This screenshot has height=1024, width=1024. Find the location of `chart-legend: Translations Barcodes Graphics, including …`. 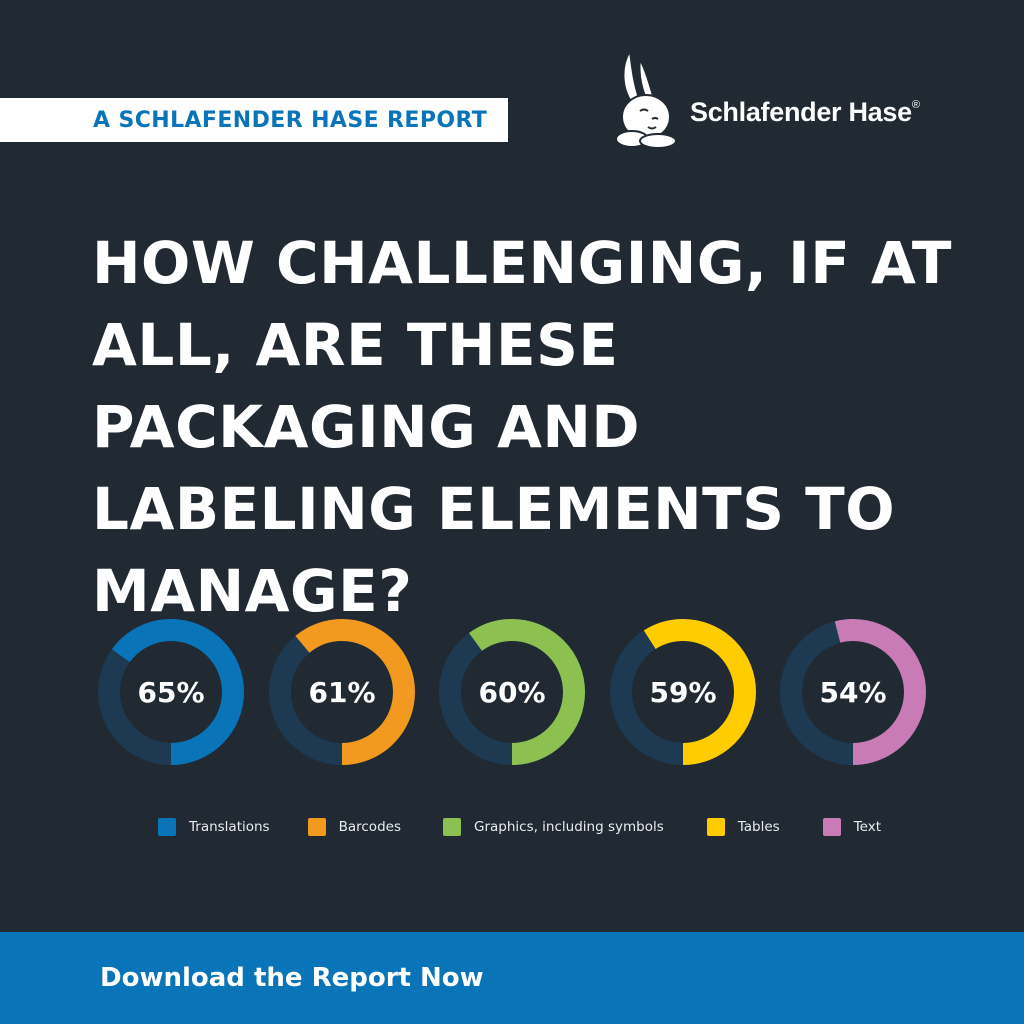

chart-legend: Translations Barcodes Graphics, including … is located at coordinates (519, 827).